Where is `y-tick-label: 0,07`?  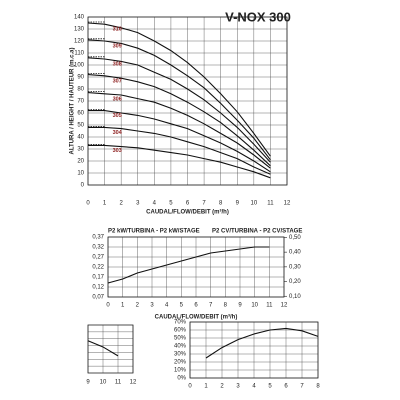
y-tick-label: 0,07 is located at coordinates (98, 298).